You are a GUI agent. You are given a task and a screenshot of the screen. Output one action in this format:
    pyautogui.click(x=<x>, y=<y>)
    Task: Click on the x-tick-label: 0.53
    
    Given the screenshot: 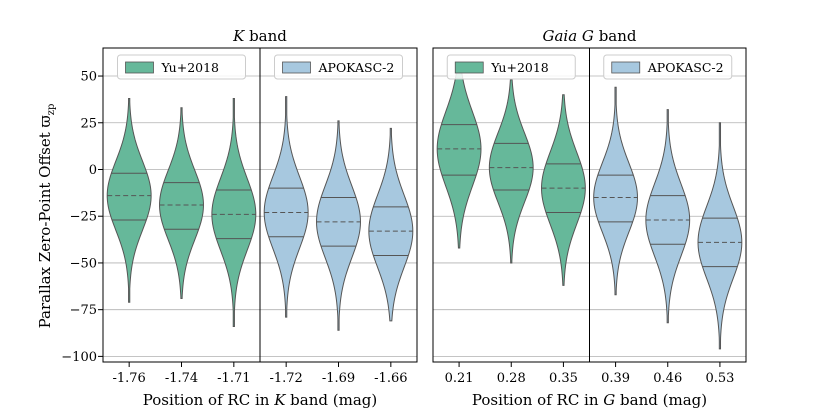 What is the action you would take?
    pyautogui.click(x=719, y=378)
    